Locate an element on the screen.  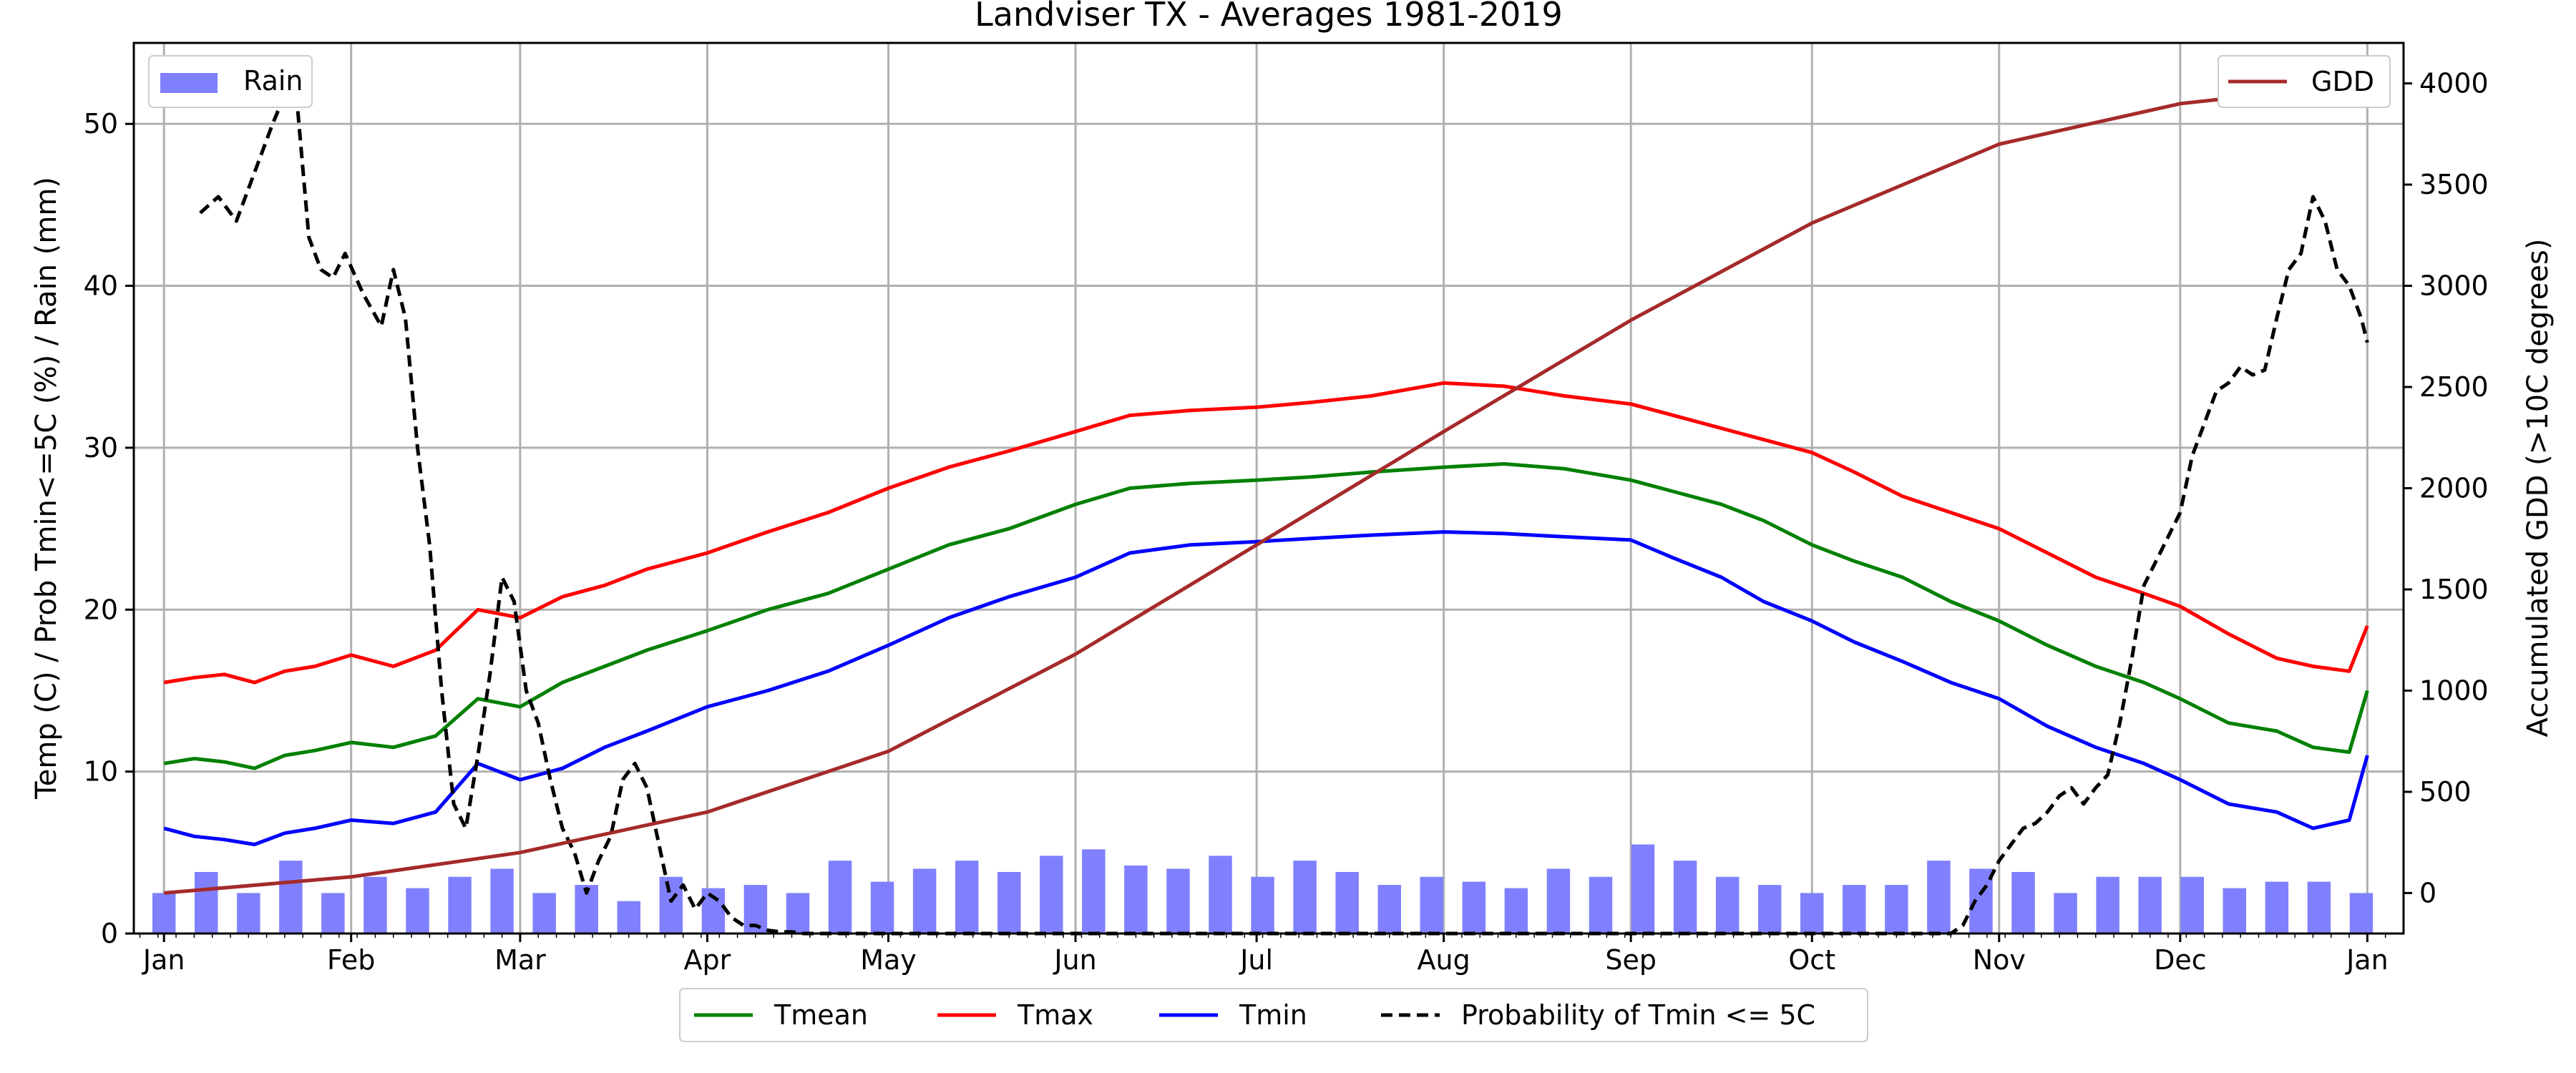
legend-bottom-label-tmax: Tmax is located at coordinates (1055, 1015).